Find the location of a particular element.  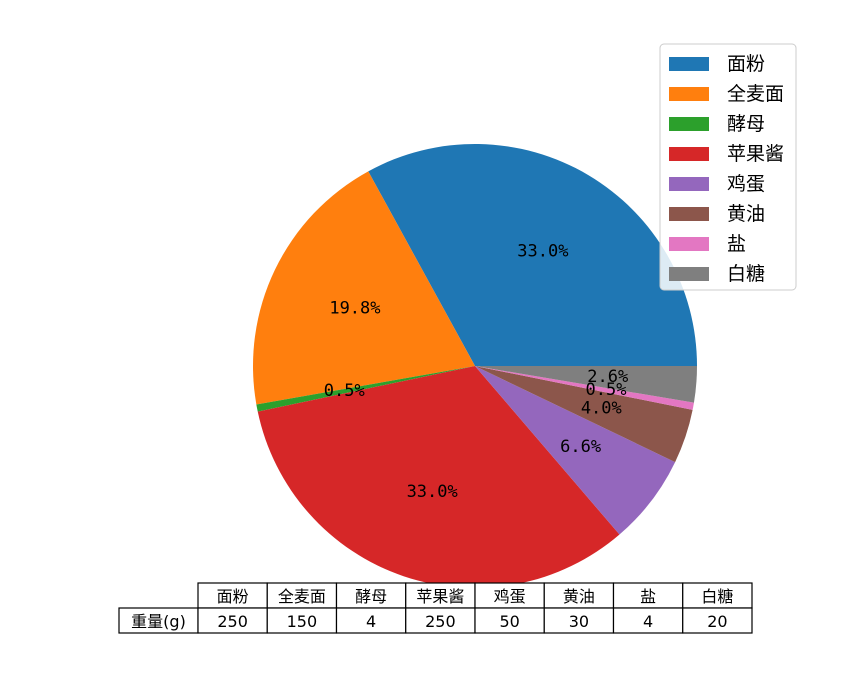

pie-percent-label: 4.0% is located at coordinates (601, 408).